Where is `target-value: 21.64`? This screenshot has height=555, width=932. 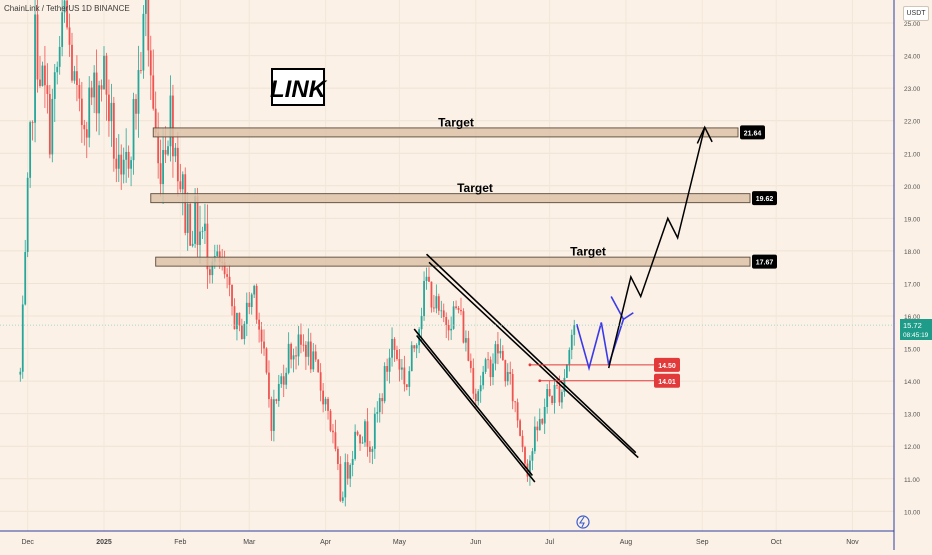 target-value: 21.64 is located at coordinates (753, 133).